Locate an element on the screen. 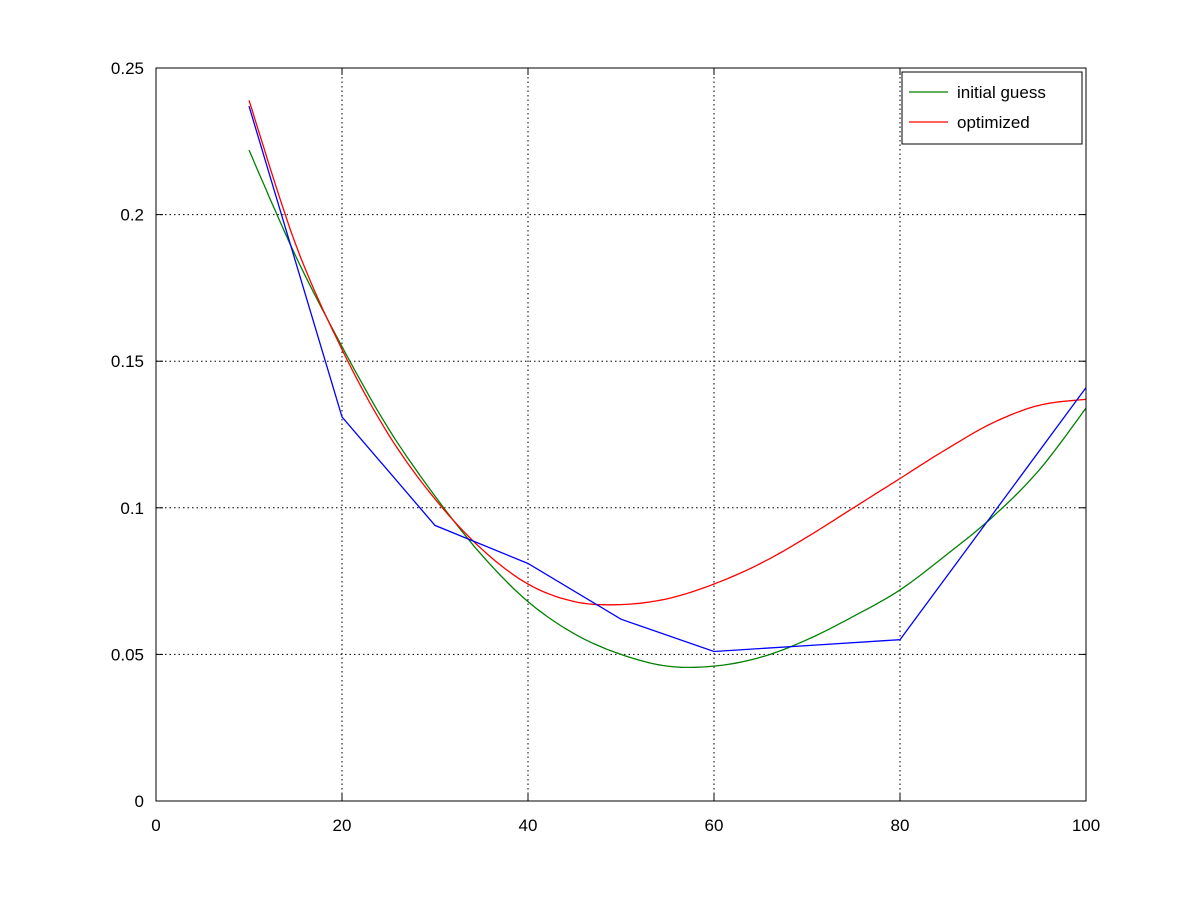 This screenshot has width=1200, height=900. x-tick-label: 60 is located at coordinates (714, 825).